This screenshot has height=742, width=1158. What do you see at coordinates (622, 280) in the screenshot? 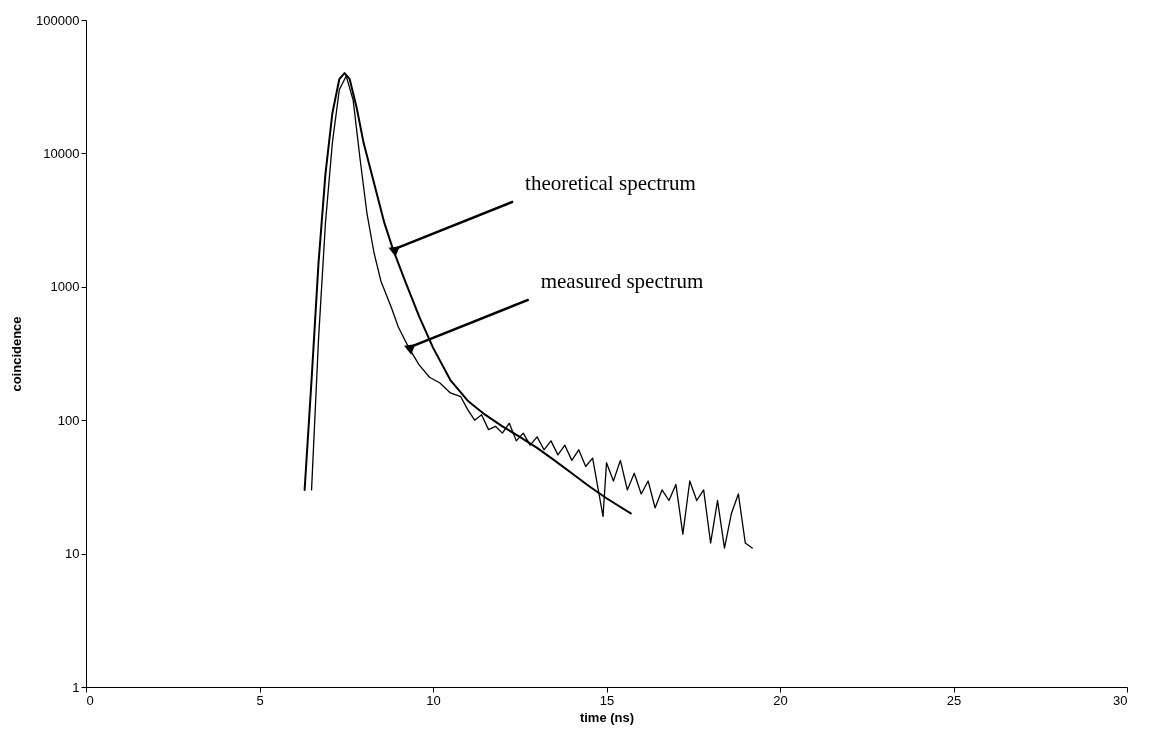
I see `annotation: measured spectrum` at bounding box center [622, 280].